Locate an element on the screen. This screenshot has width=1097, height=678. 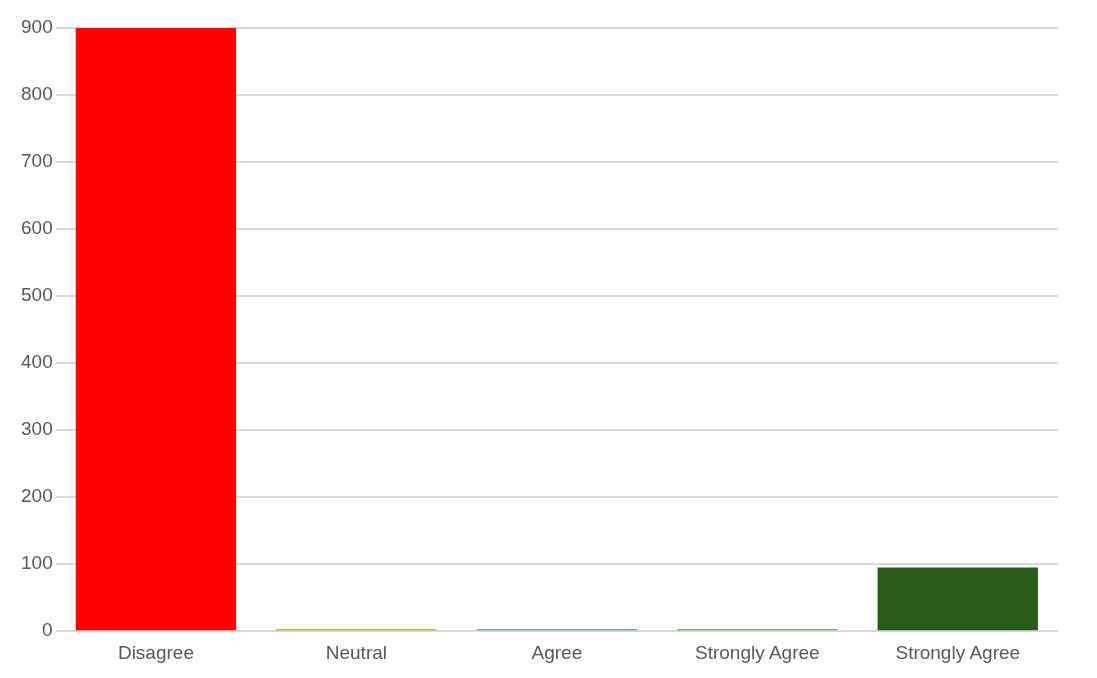
y-tick-label: 800 is located at coordinates (37, 94).